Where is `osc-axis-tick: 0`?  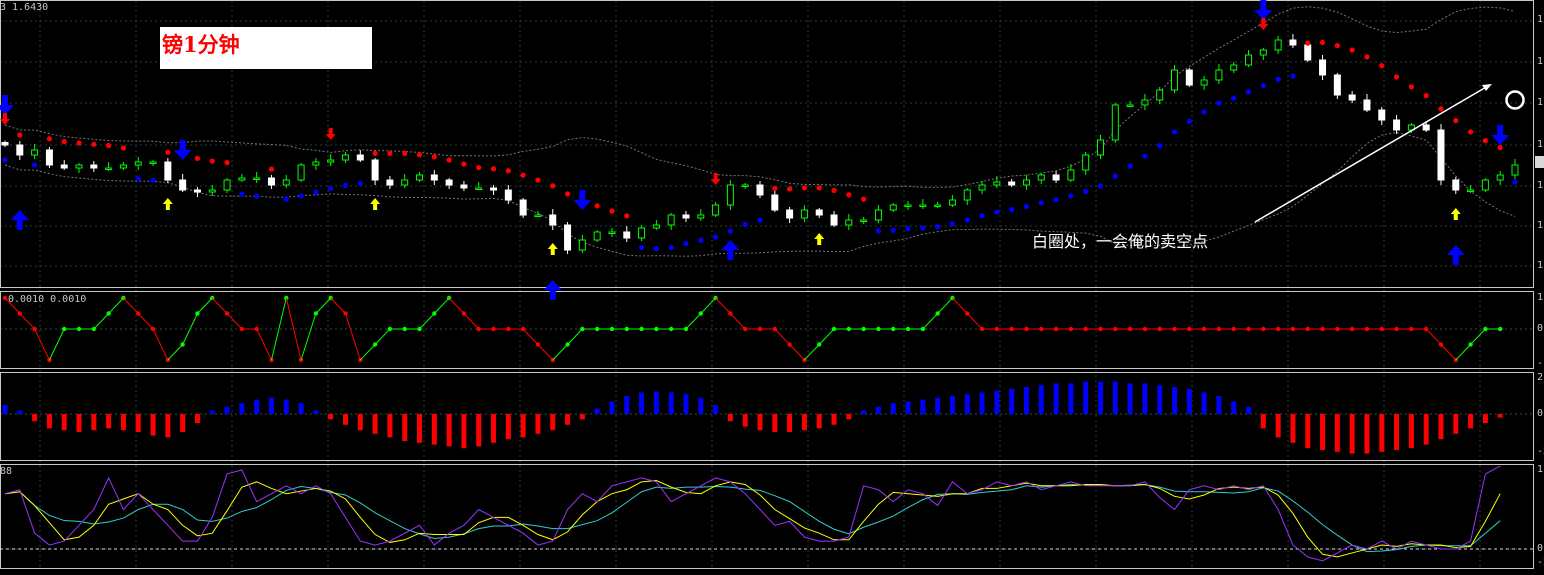 osc-axis-tick: 0 is located at coordinates (1540, 328).